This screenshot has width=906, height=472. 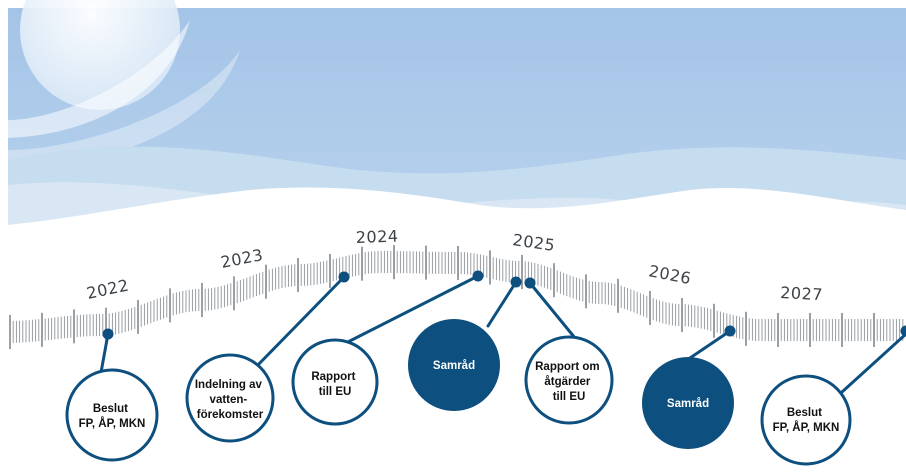 What do you see at coordinates (567, 367) in the screenshot?
I see `milestone-text: Rapport om` at bounding box center [567, 367].